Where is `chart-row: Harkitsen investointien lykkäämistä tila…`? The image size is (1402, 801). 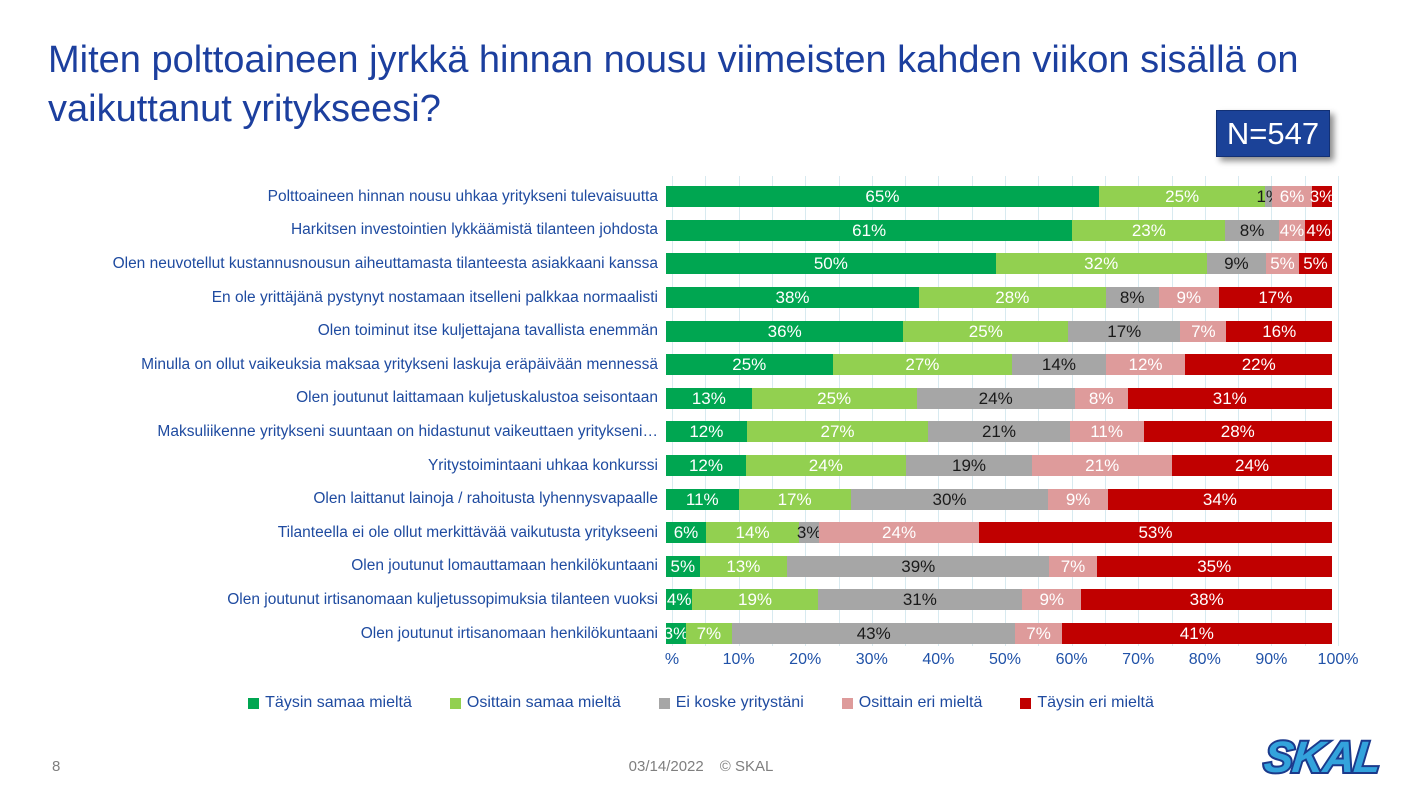 chart-row: Harkitsen investointien lykkäämistä tila… is located at coordinates (701, 231).